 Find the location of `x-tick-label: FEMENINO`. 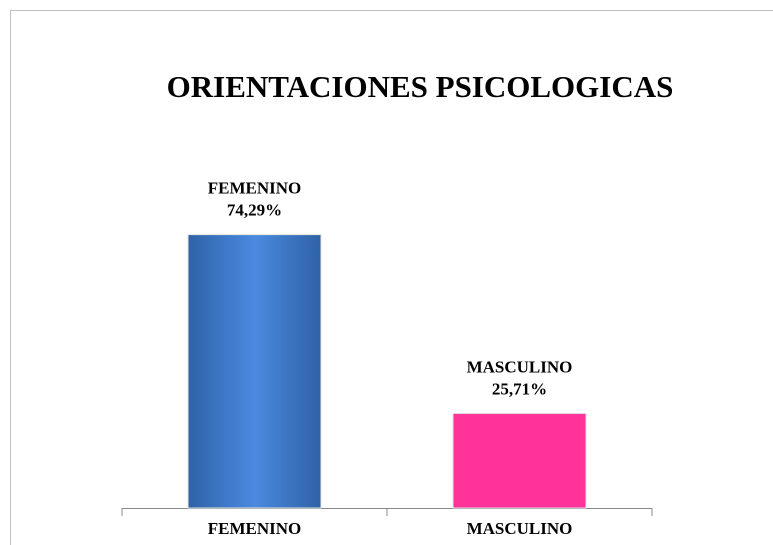

x-tick-label: FEMENINO is located at coordinates (255, 528).